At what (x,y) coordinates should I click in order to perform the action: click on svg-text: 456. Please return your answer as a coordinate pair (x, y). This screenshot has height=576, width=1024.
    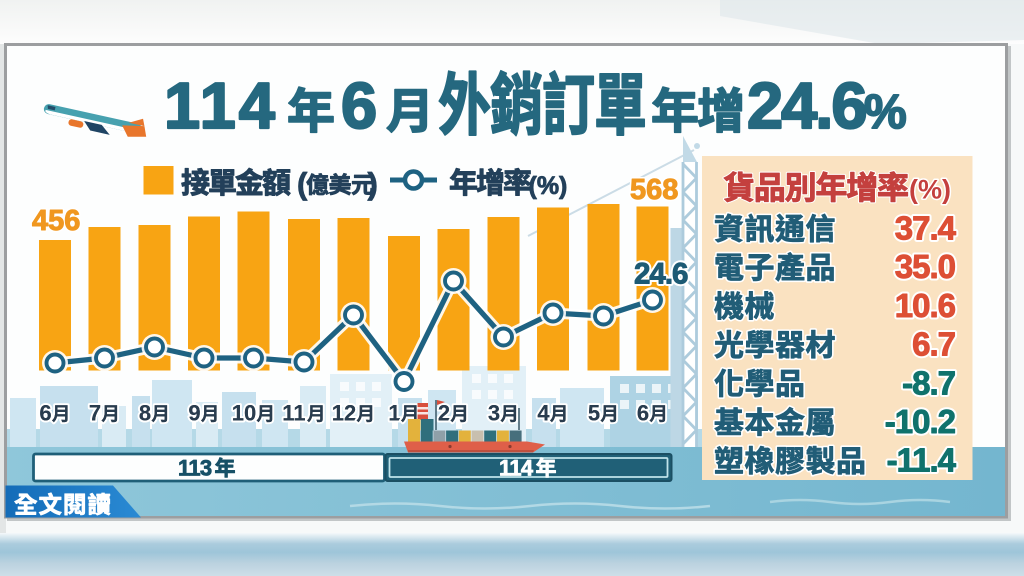
    Looking at the image, I should click on (56, 221).